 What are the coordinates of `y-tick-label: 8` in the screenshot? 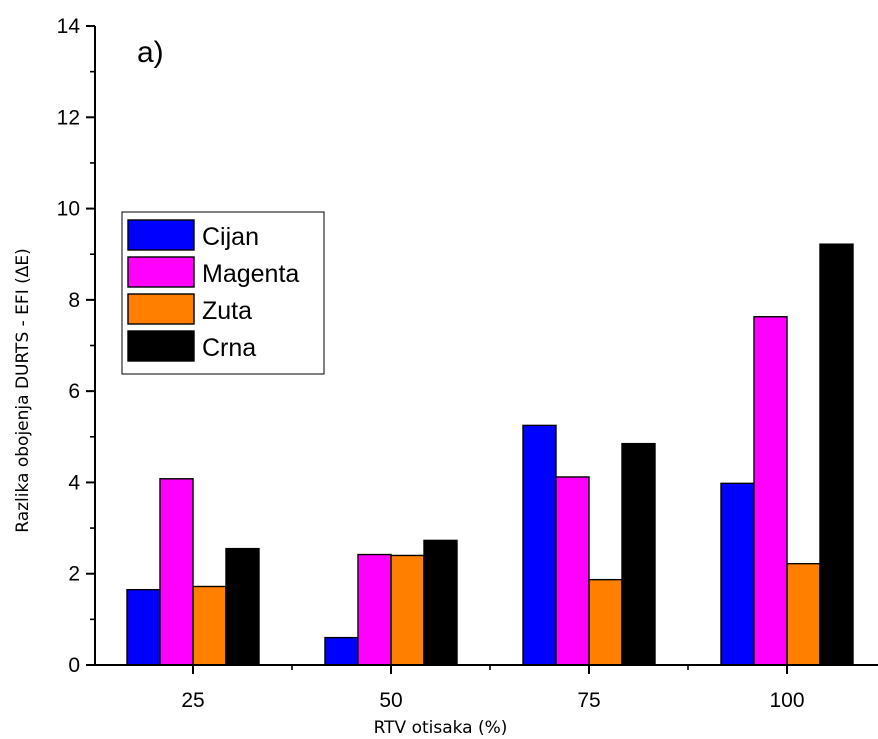 It's located at (74, 300).